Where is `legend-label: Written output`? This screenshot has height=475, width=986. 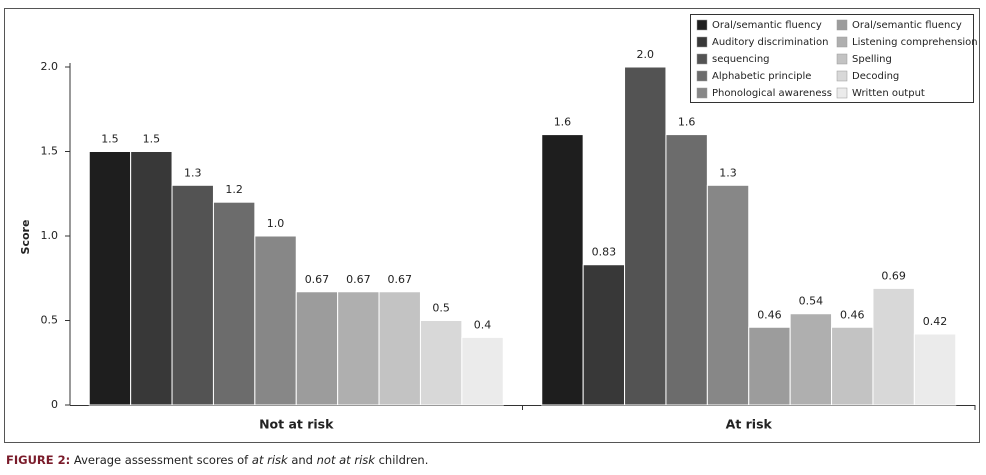 legend-label: Written output is located at coordinates (888, 93).